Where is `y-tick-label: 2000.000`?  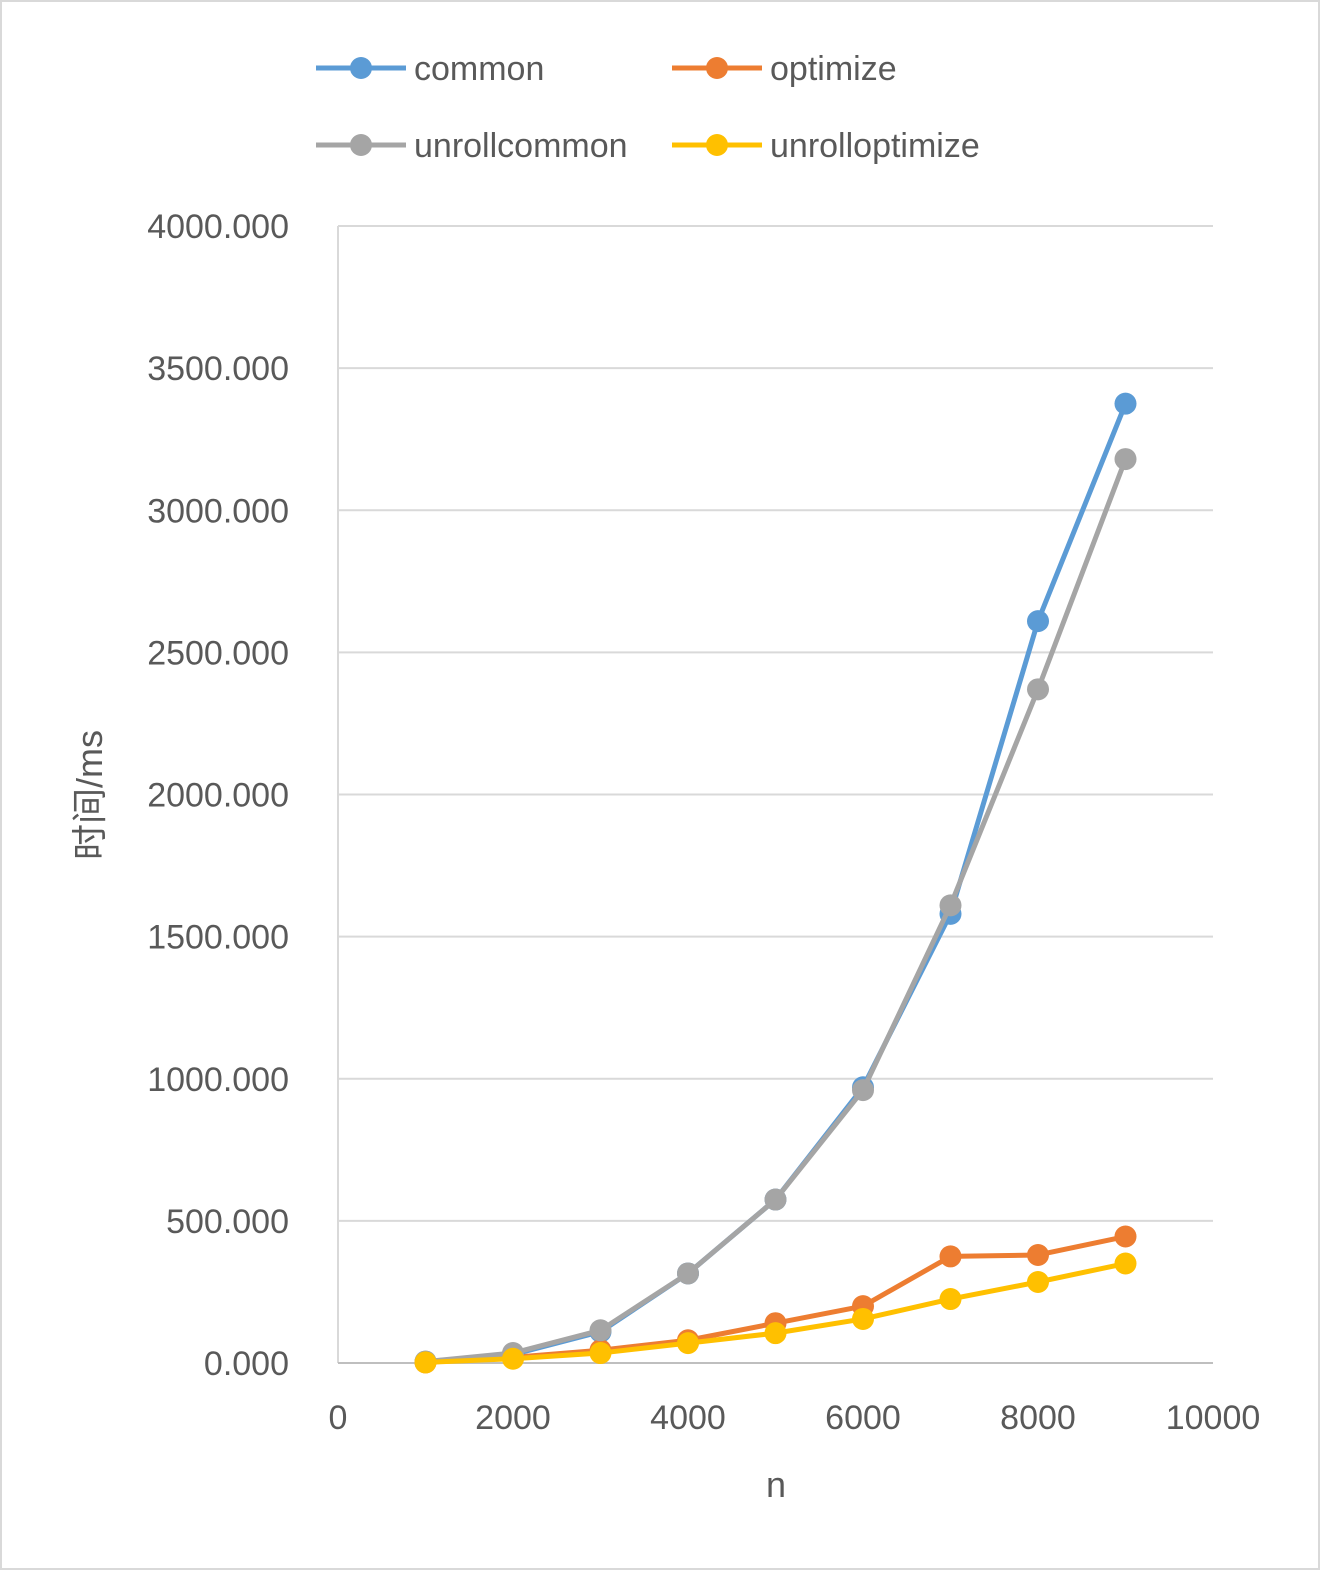
y-tick-label: 2000.000 is located at coordinates (218, 796).